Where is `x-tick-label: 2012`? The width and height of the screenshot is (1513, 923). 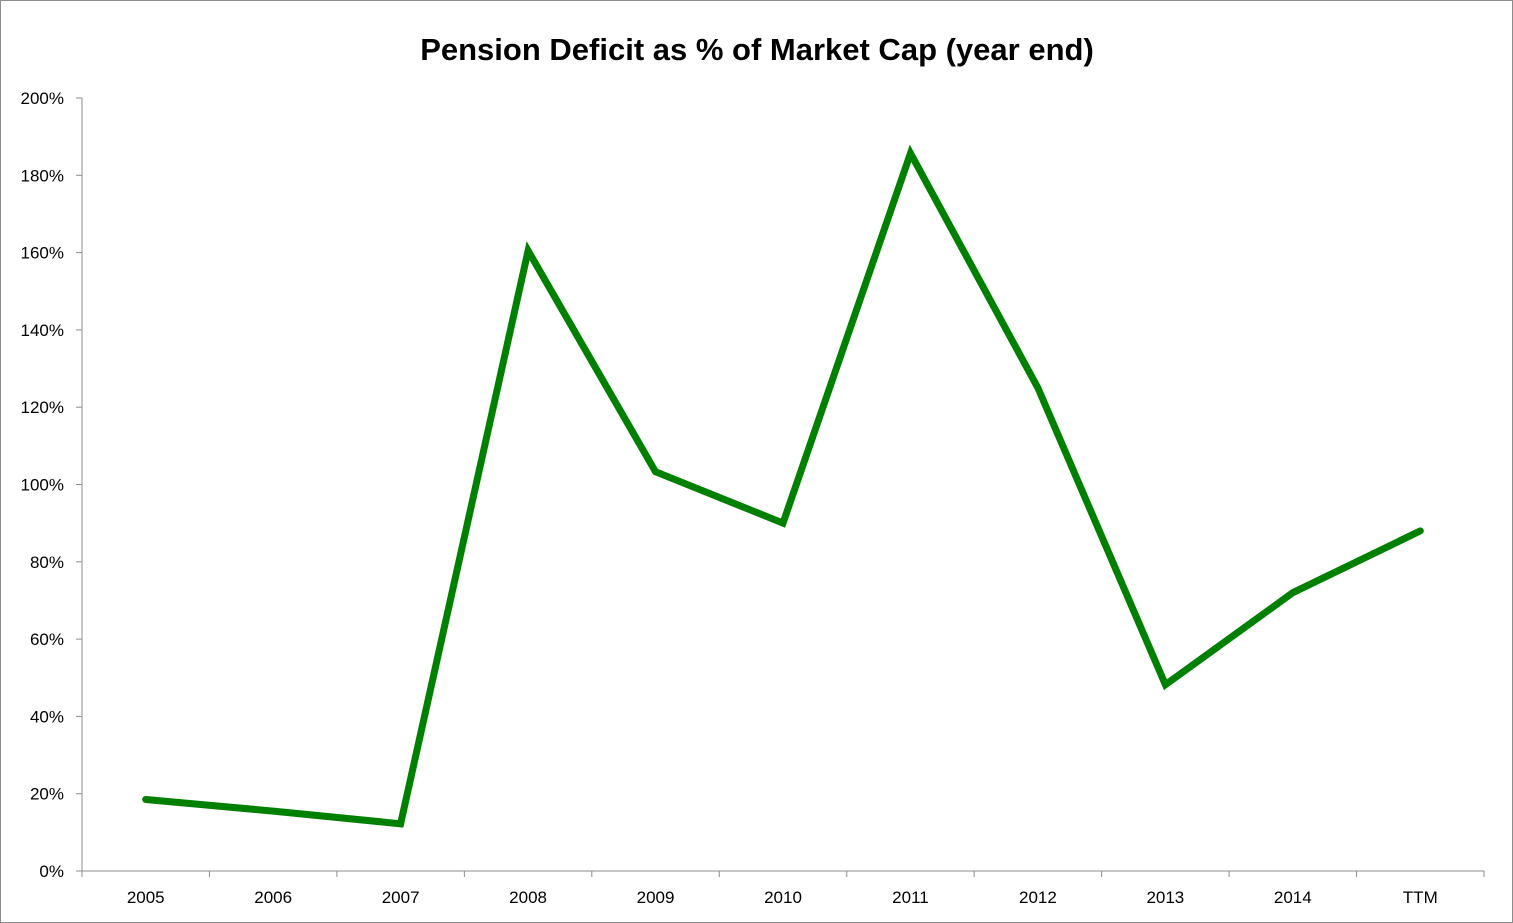
x-tick-label: 2012 is located at coordinates (1038, 897).